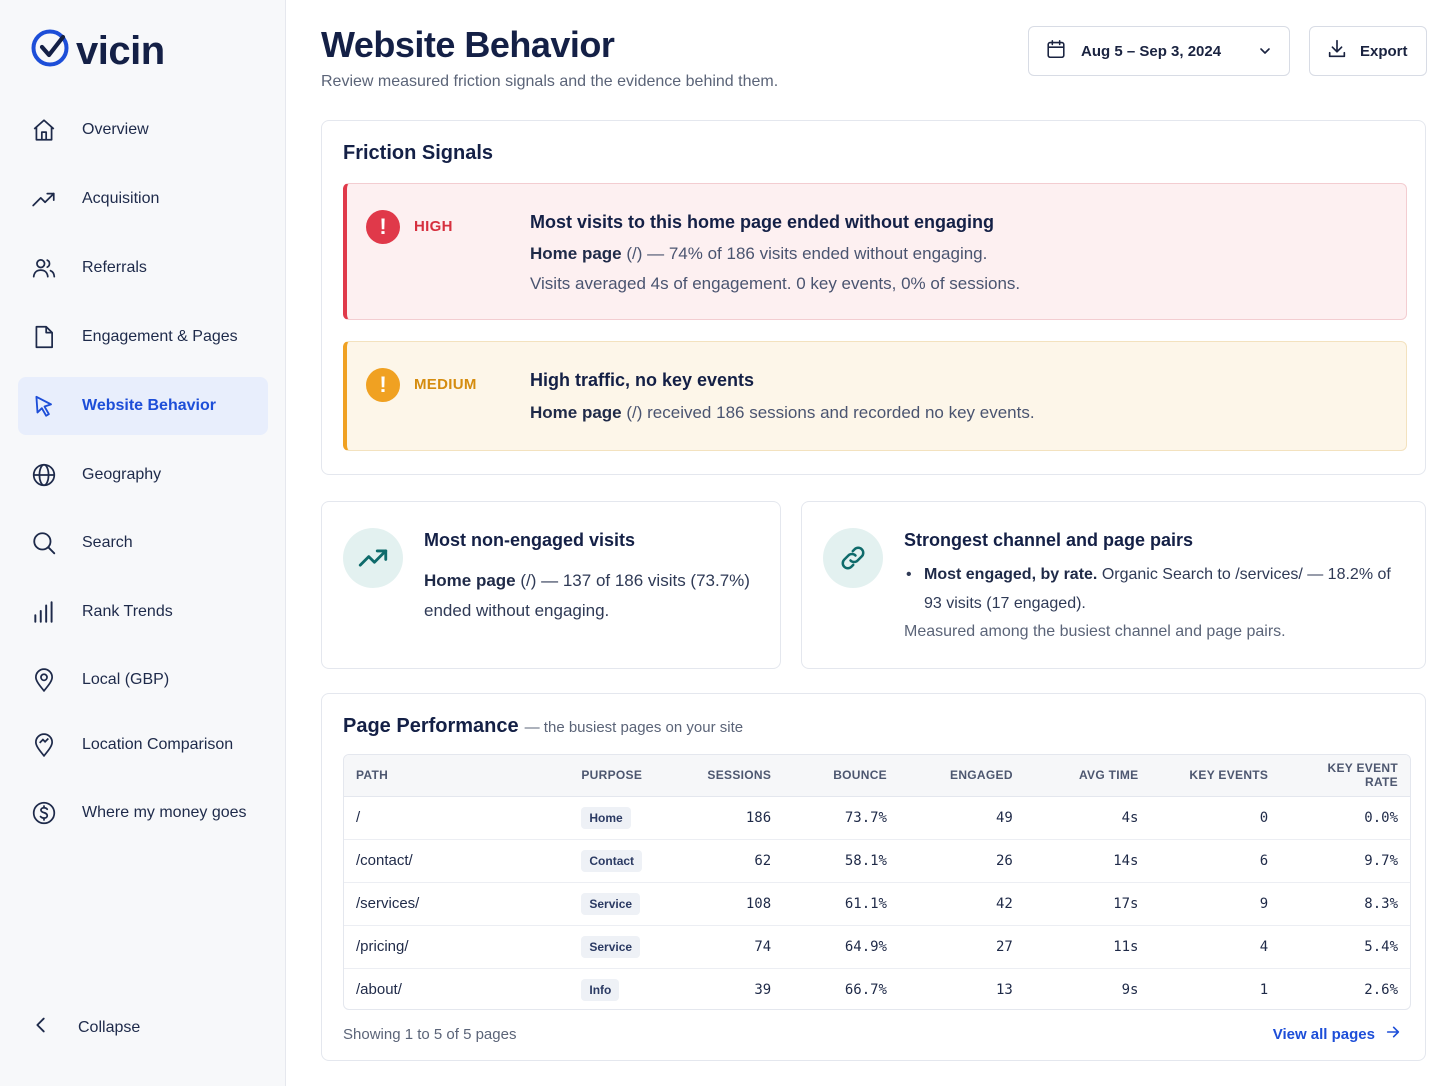 The image size is (1448, 1086). I want to click on table-row: /about/ Info 39 66.7% 13 9s 1 2.6%, so click(877, 988).